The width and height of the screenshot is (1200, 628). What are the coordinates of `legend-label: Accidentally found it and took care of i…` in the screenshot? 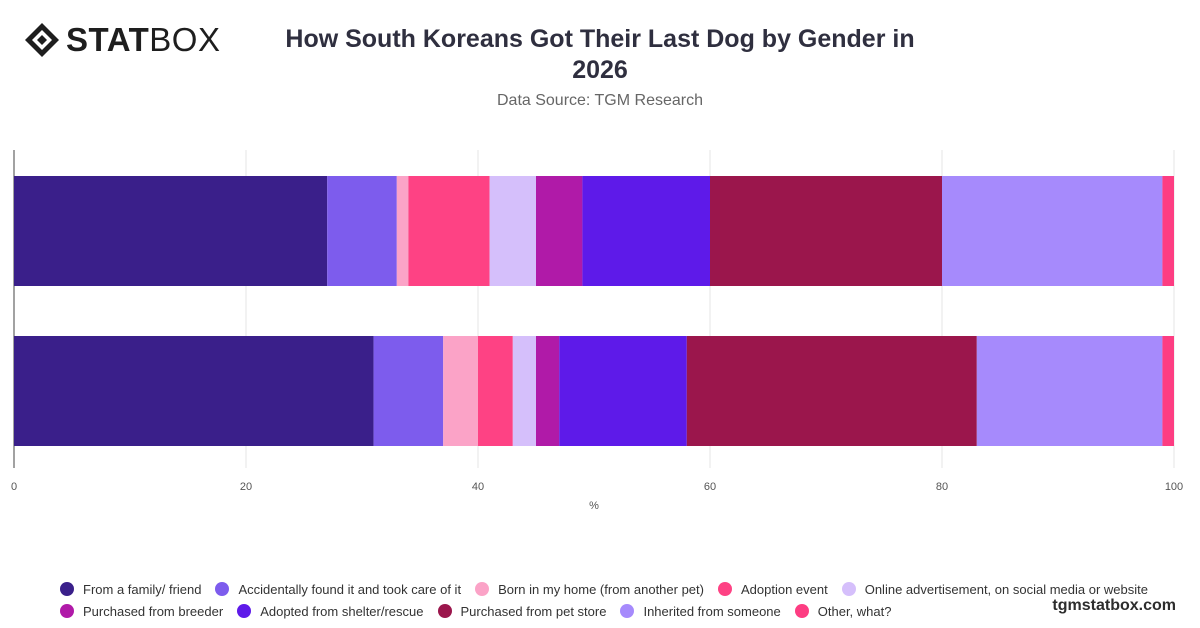 It's located at (350, 589).